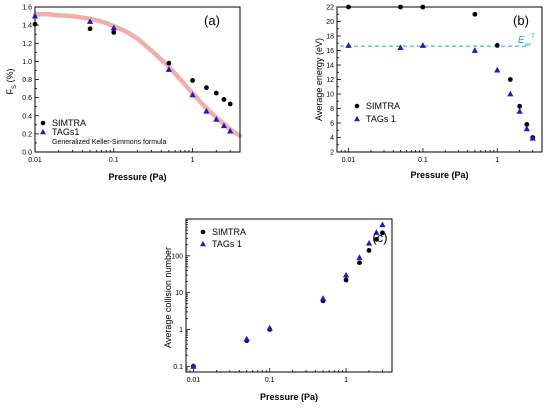 Image resolution: width=550 pixels, height=411 pixels. I want to click on chart-c-y-tick-label: 1, so click(181, 330).